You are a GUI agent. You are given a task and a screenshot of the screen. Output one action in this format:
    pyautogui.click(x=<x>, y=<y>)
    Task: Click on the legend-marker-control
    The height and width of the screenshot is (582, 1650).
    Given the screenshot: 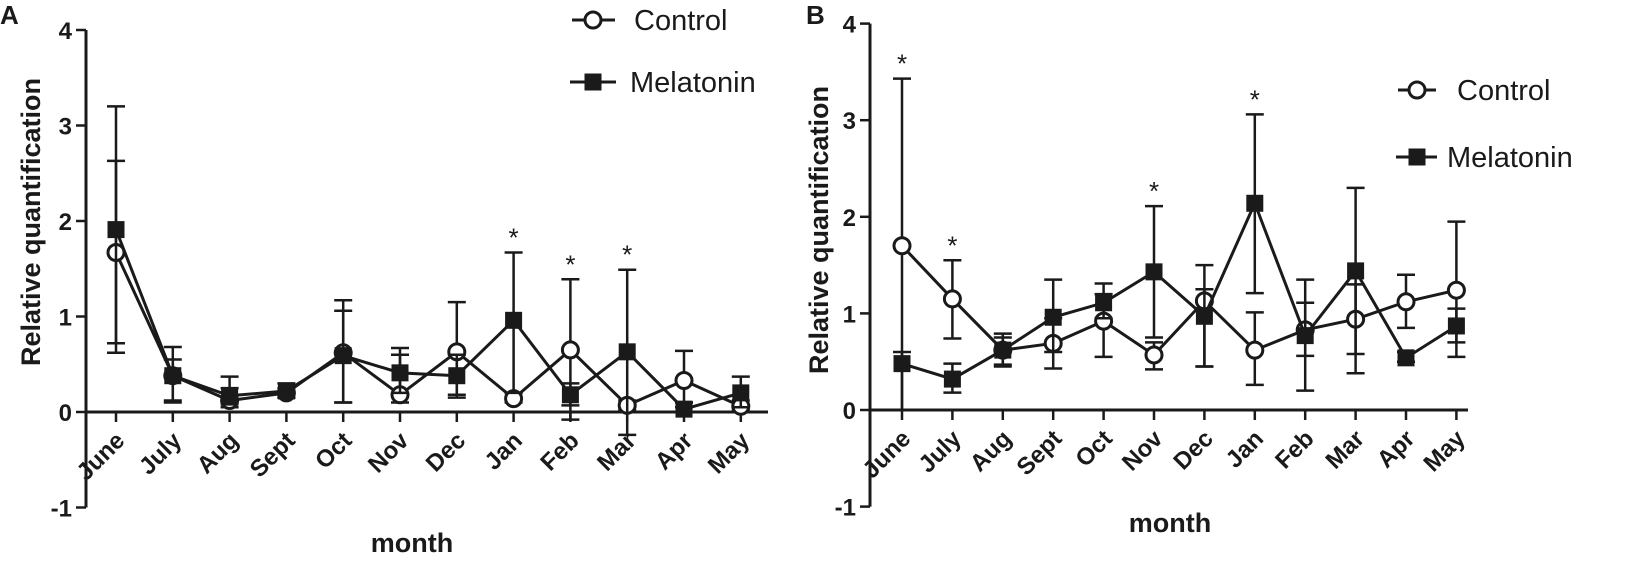 What is the action you would take?
    pyautogui.click(x=1417, y=90)
    